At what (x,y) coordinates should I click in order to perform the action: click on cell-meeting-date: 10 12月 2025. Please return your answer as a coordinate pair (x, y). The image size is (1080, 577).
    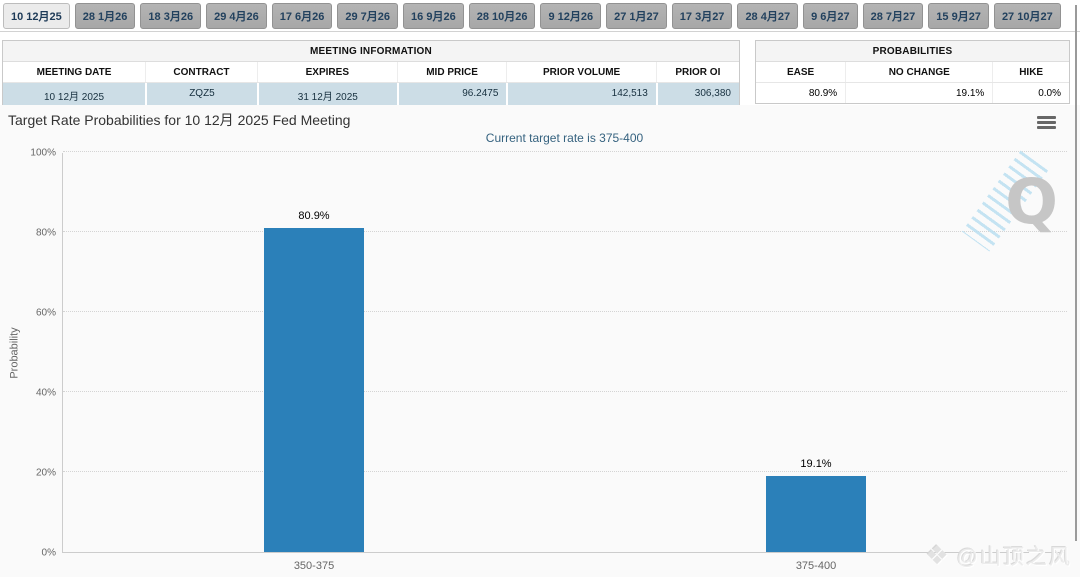
    Looking at the image, I should click on (74, 97).